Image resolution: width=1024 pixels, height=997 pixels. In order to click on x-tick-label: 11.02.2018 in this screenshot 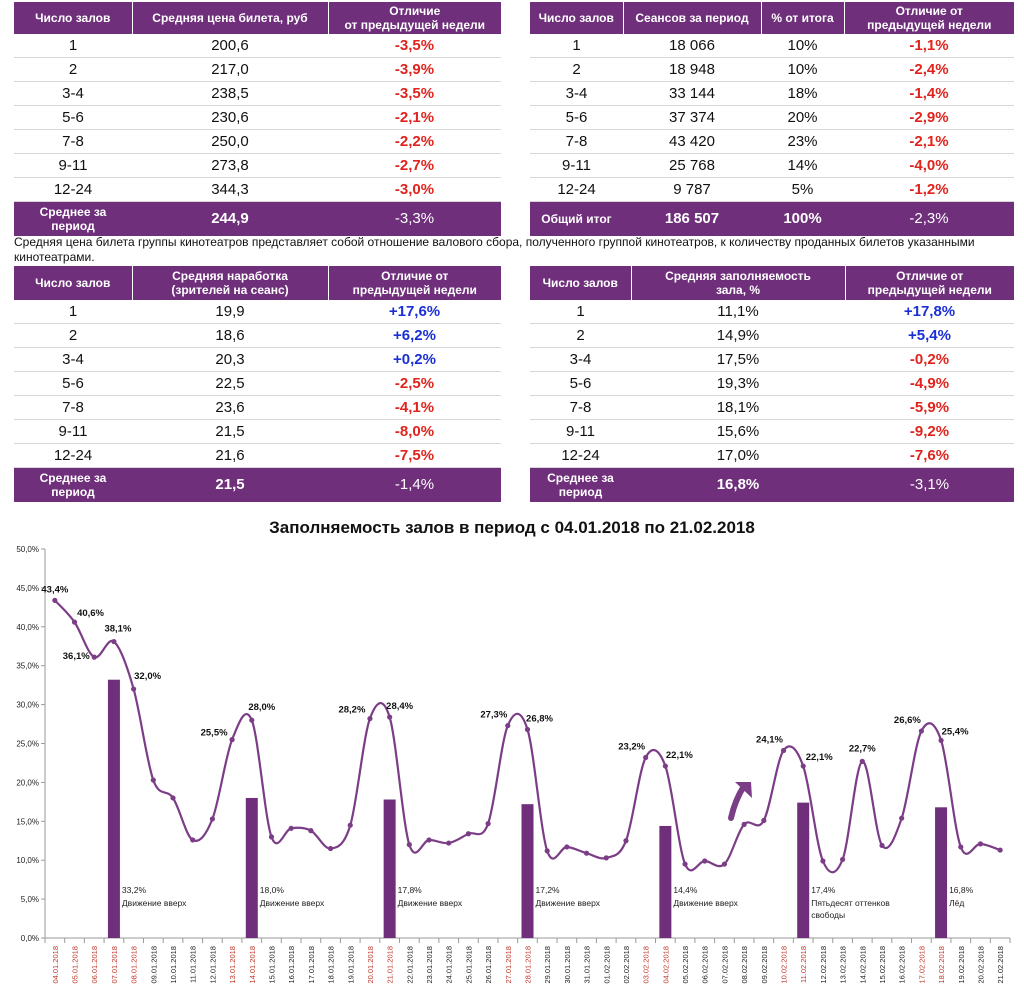, I will do `click(803, 964)`.